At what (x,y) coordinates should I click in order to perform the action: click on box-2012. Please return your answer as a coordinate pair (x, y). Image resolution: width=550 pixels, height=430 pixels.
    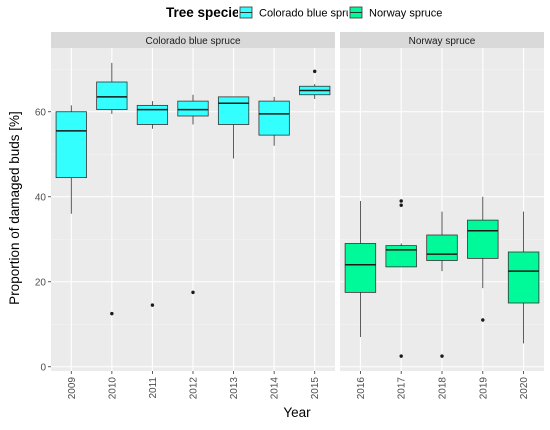
    Looking at the image, I should click on (193, 194).